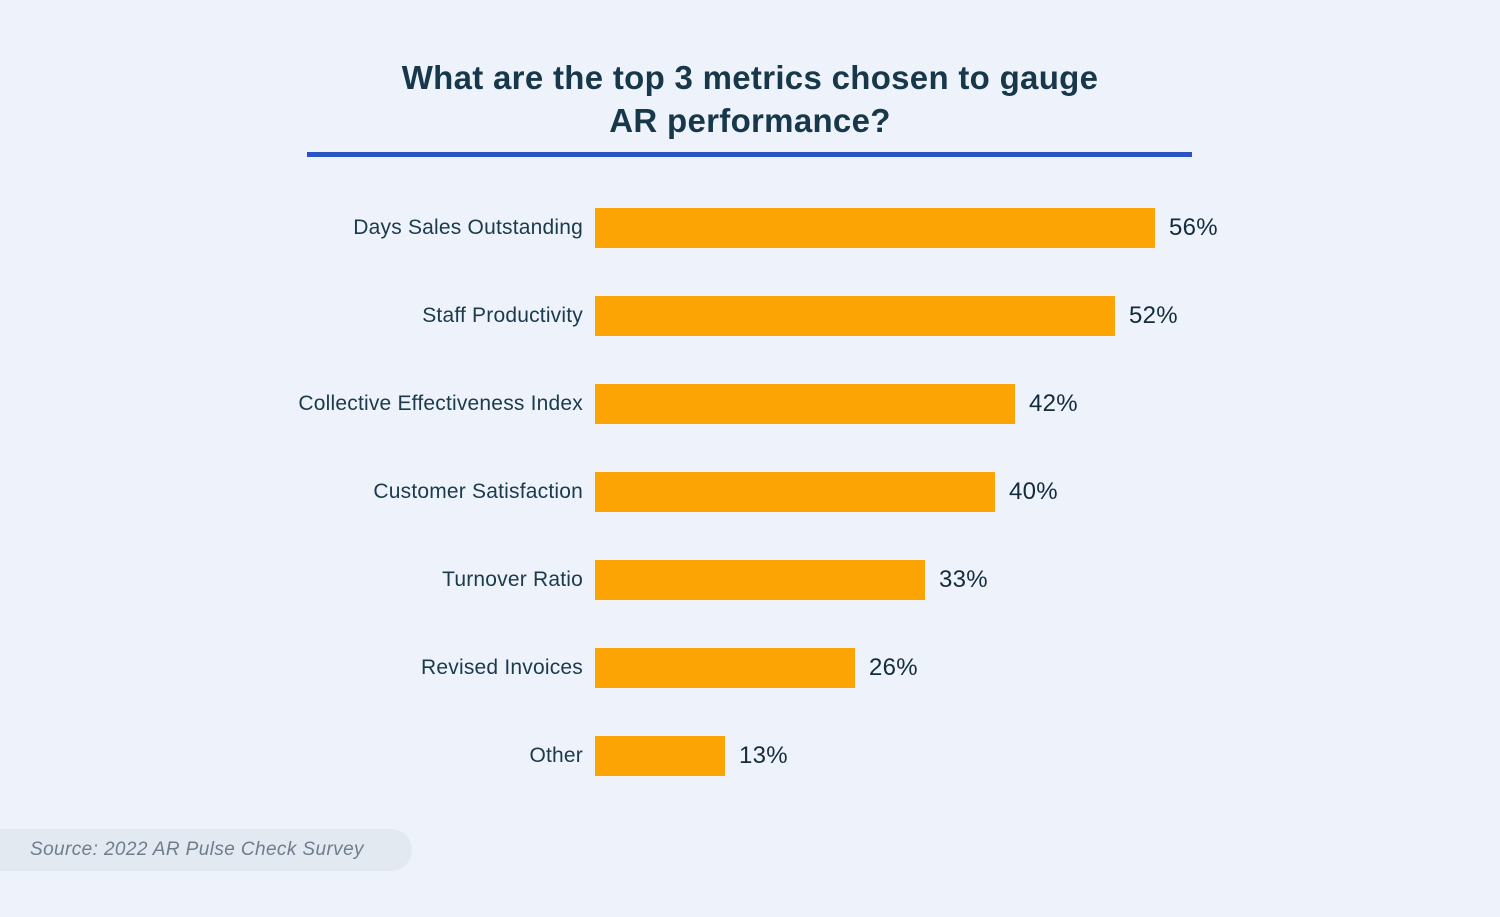 The height and width of the screenshot is (917, 1500). What do you see at coordinates (556, 755) in the screenshot?
I see `bar-category-label: Other` at bounding box center [556, 755].